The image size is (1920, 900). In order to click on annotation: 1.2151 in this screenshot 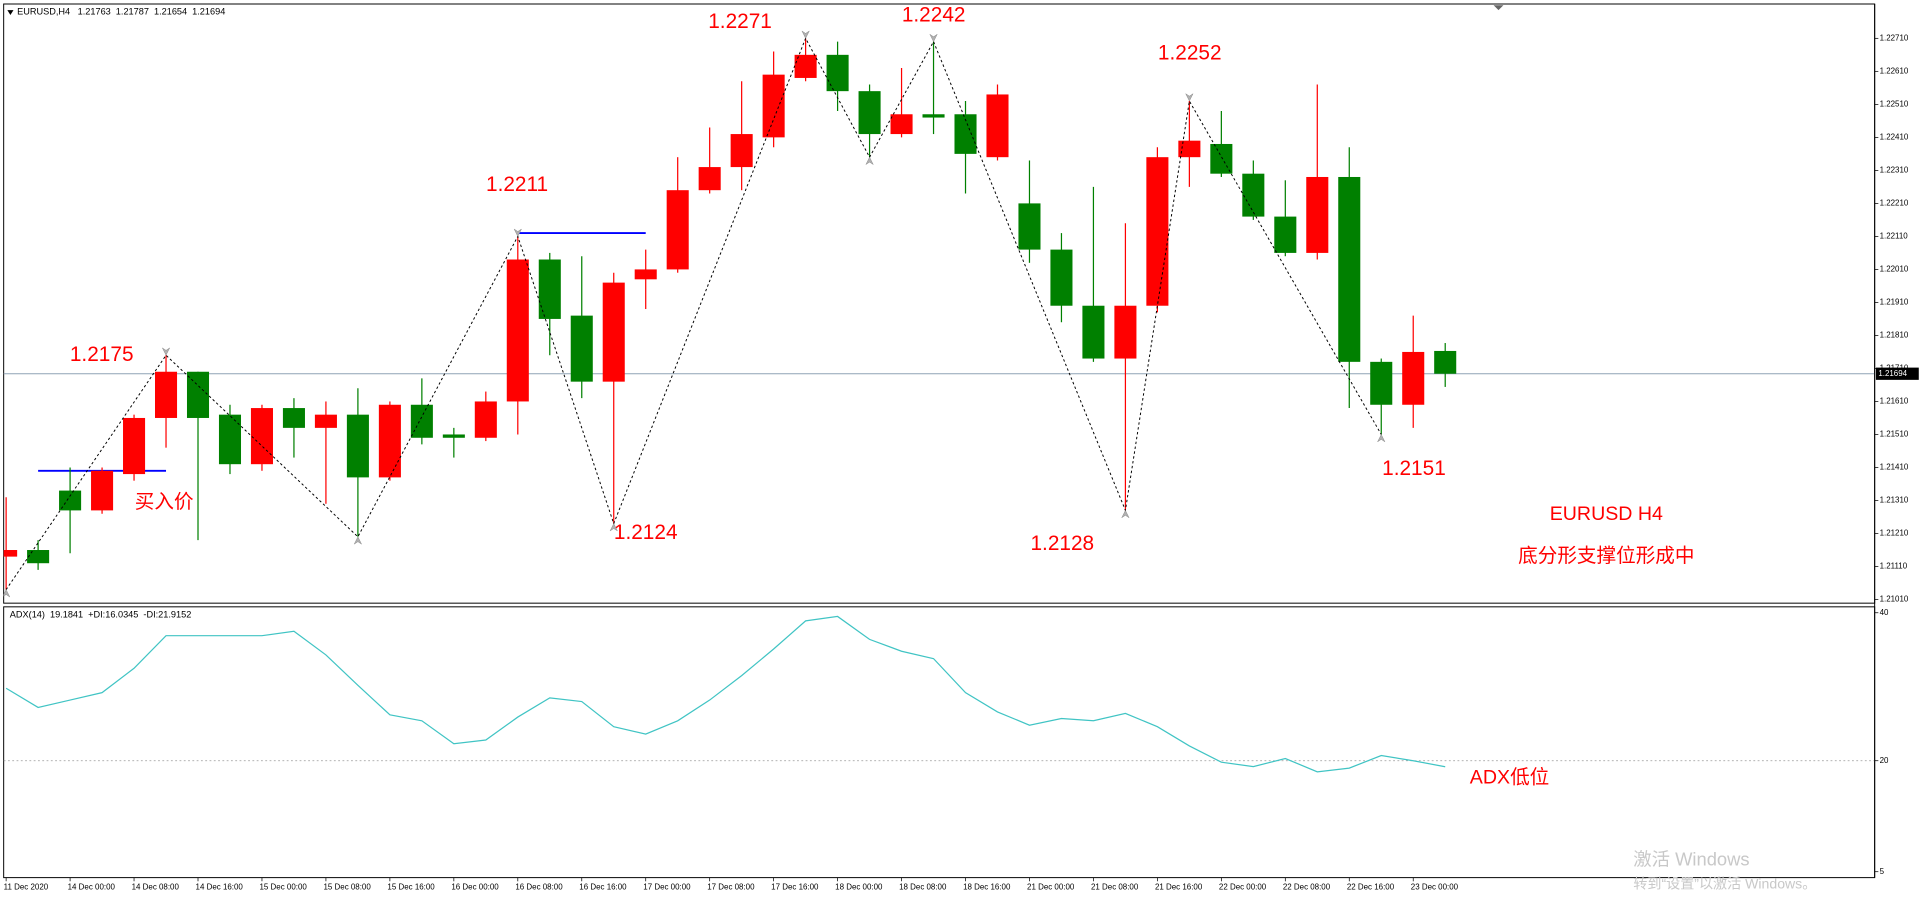, I will do `click(1414, 468)`.